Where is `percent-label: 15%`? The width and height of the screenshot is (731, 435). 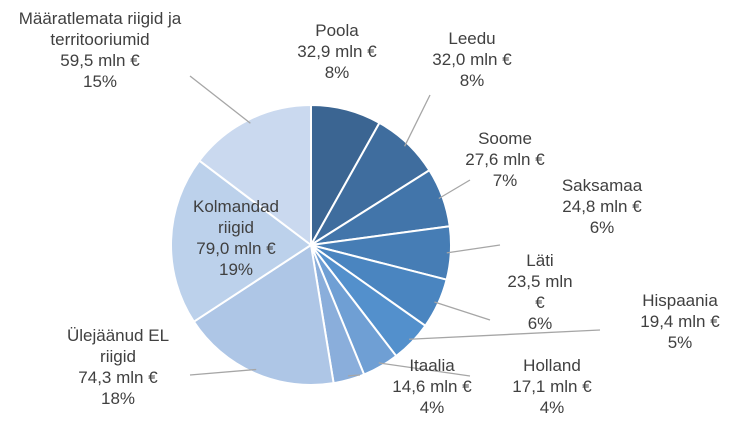 percent-label: 15% is located at coordinates (100, 81).